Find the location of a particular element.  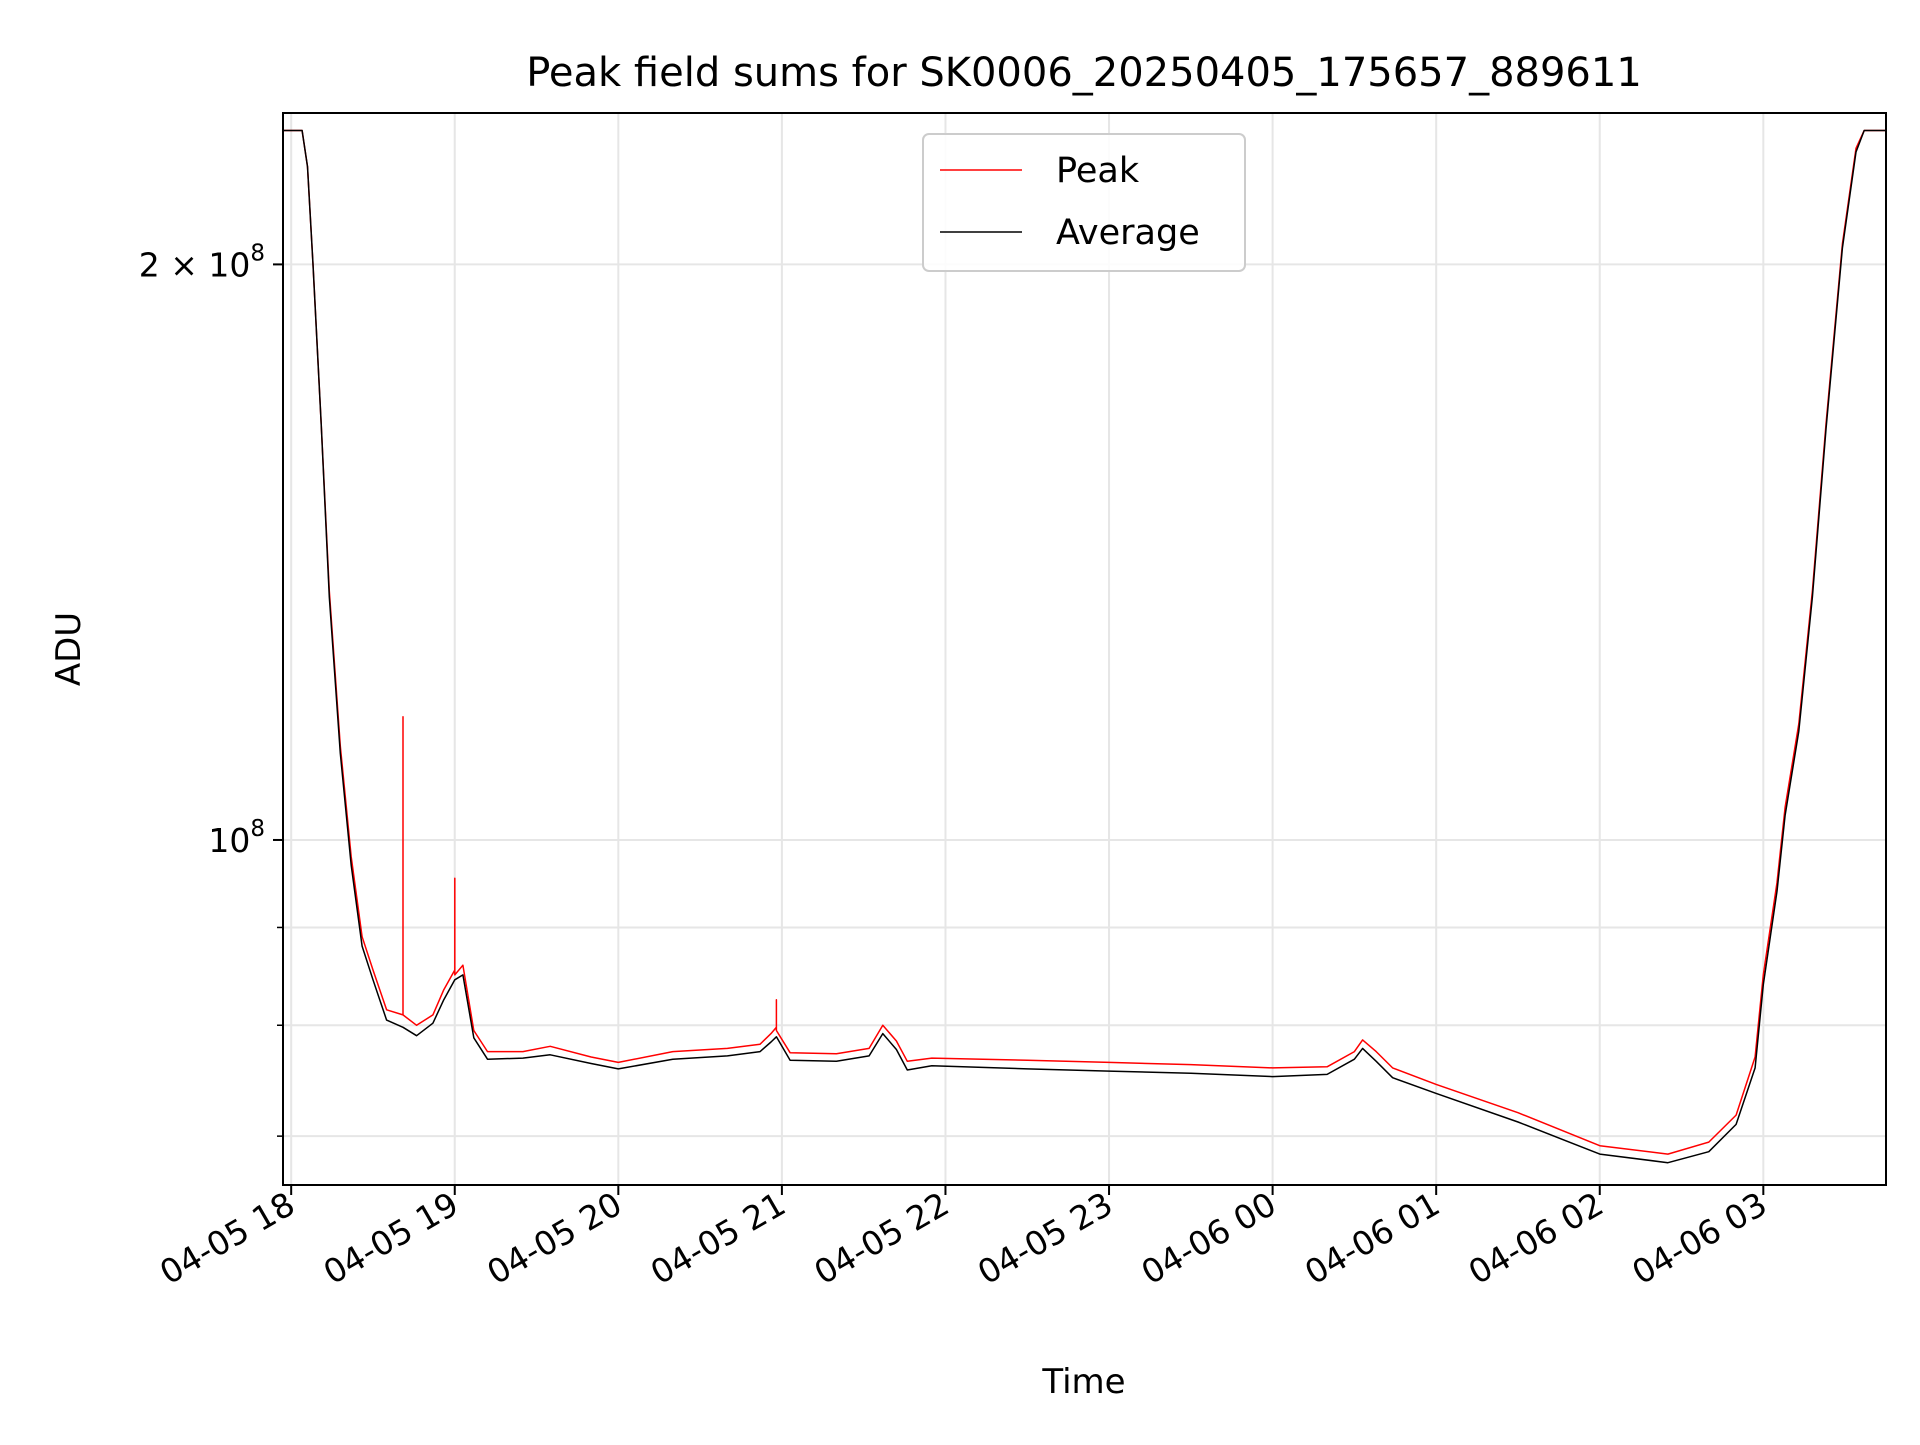

y-tick-label: 2 × 108 is located at coordinates (202, 262).